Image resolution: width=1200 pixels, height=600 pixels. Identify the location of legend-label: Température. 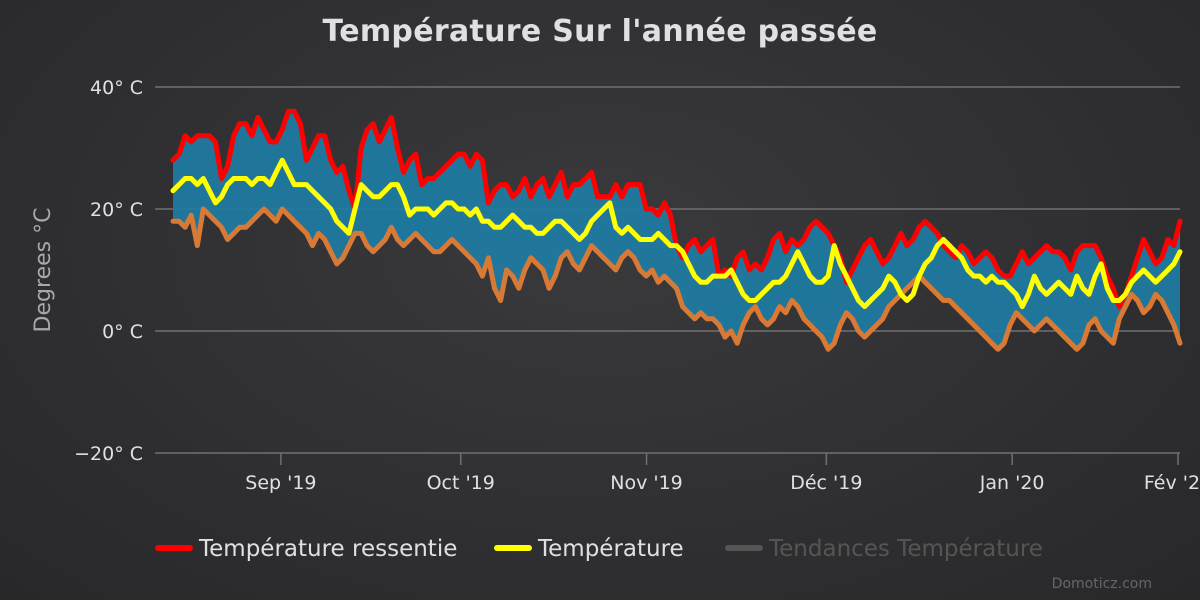
(610, 549).